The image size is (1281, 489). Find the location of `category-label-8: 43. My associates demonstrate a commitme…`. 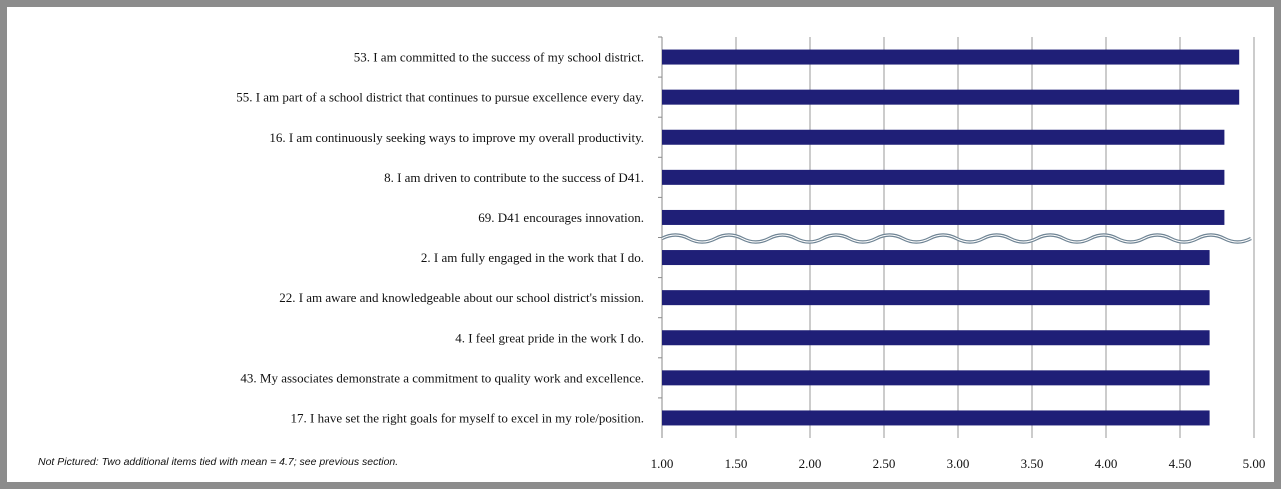

category-label-8: 43. My associates demonstrate a commitme… is located at coordinates (442, 377).